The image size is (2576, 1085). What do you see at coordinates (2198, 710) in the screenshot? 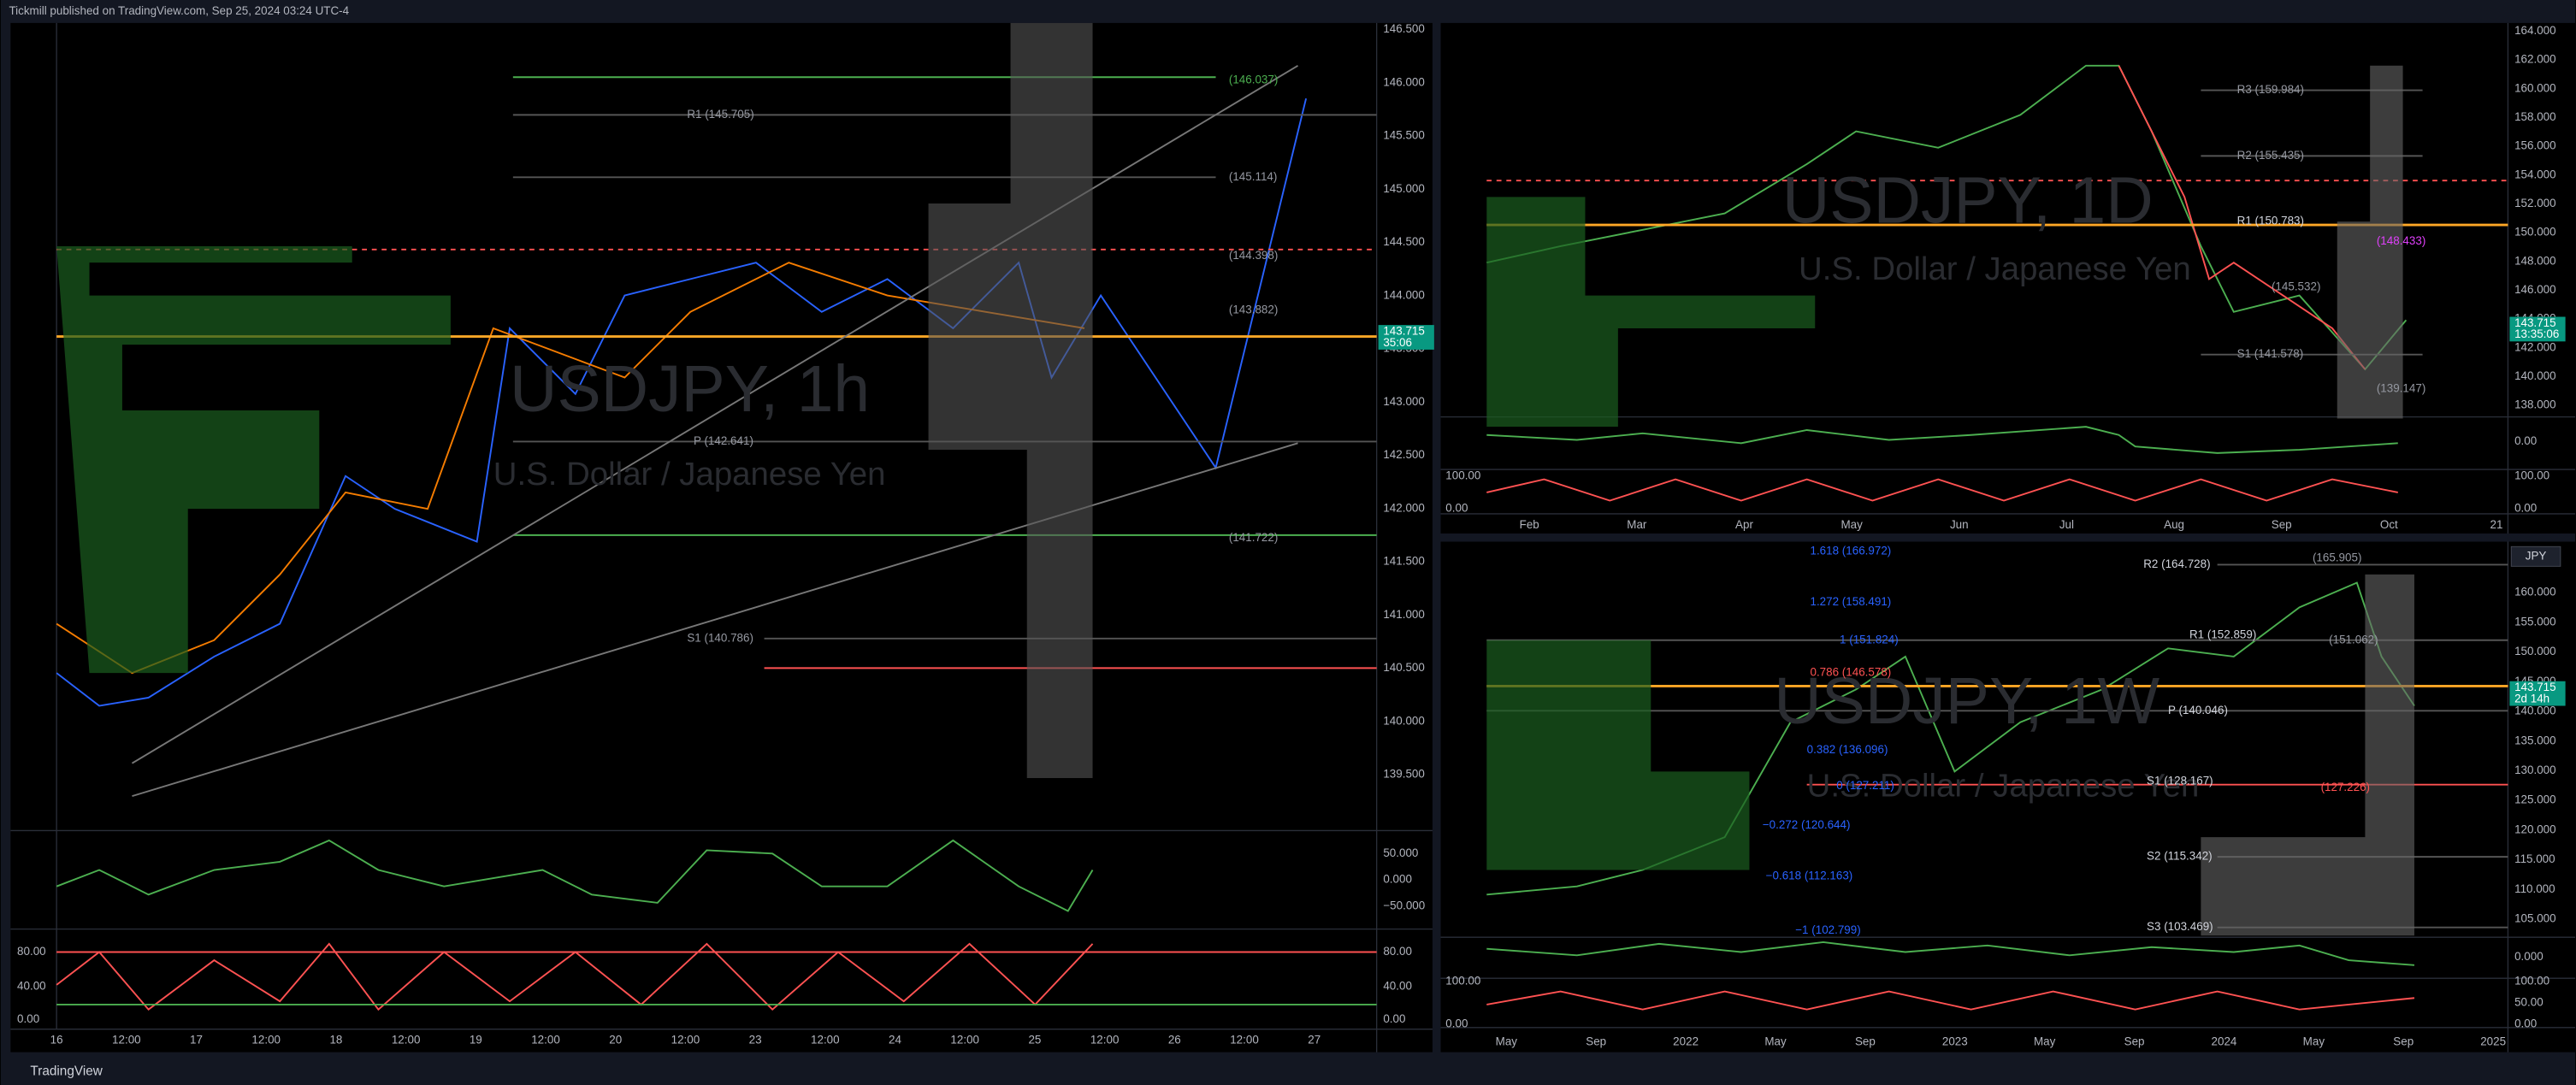
I see `level-label: P (140.046)` at bounding box center [2198, 710].